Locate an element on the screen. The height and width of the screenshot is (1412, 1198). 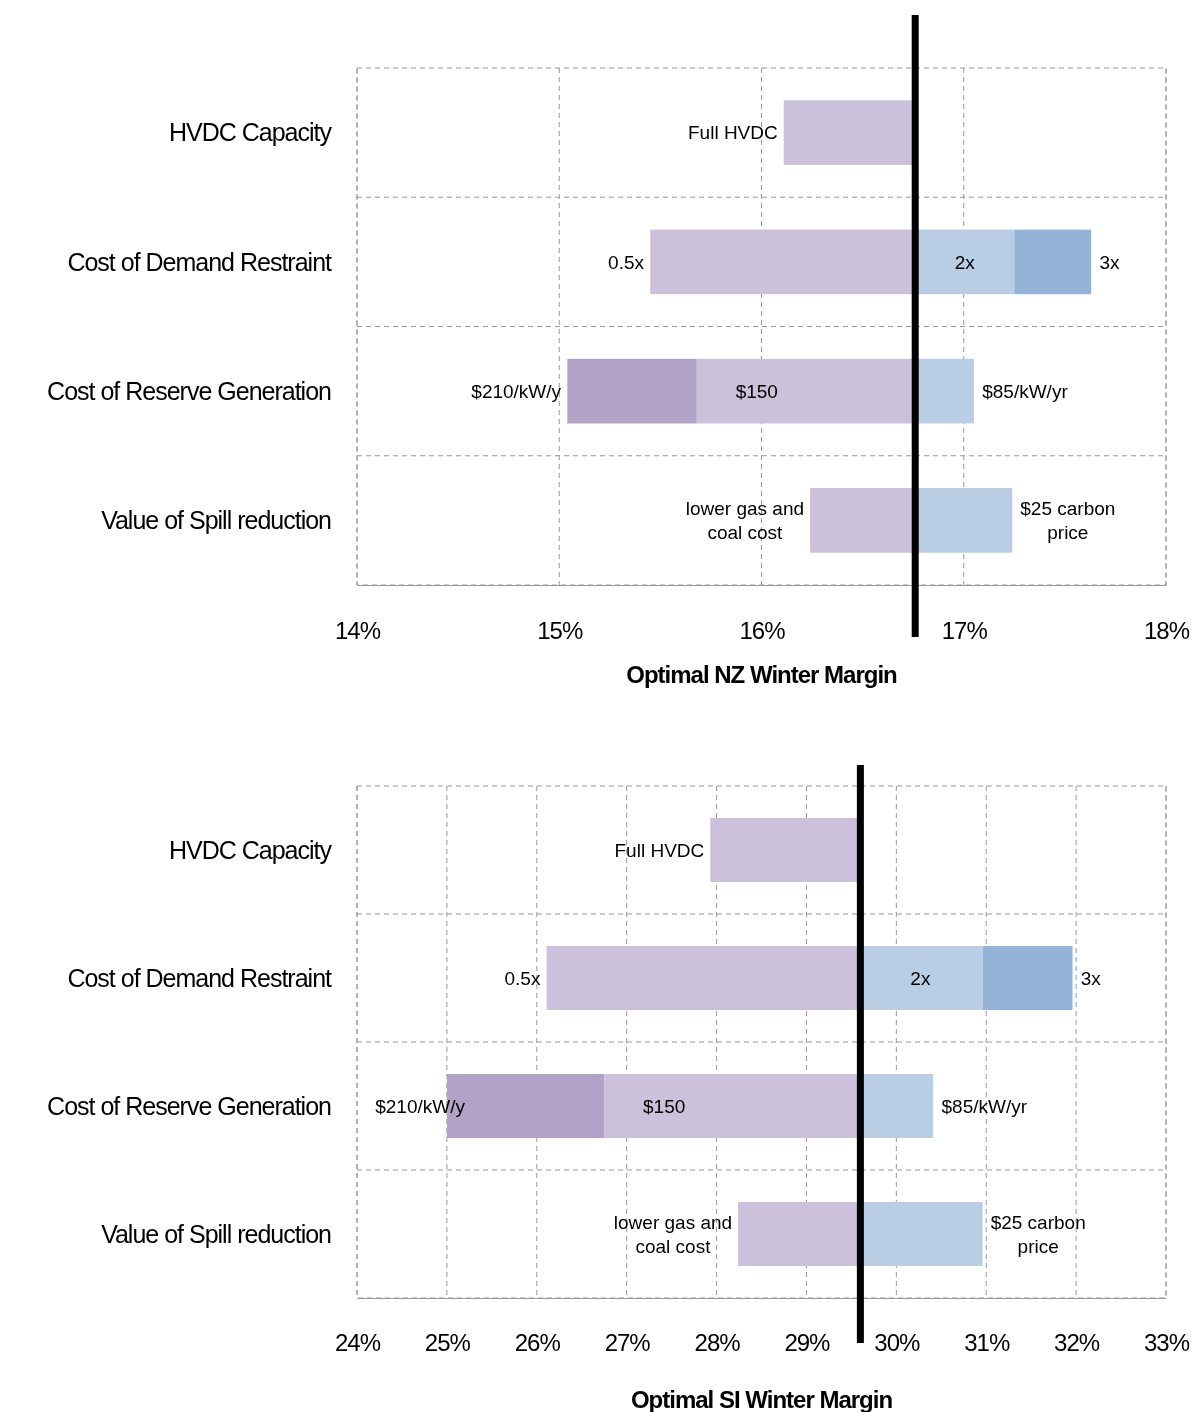
x-tick-label: 25% is located at coordinates (447, 1343).